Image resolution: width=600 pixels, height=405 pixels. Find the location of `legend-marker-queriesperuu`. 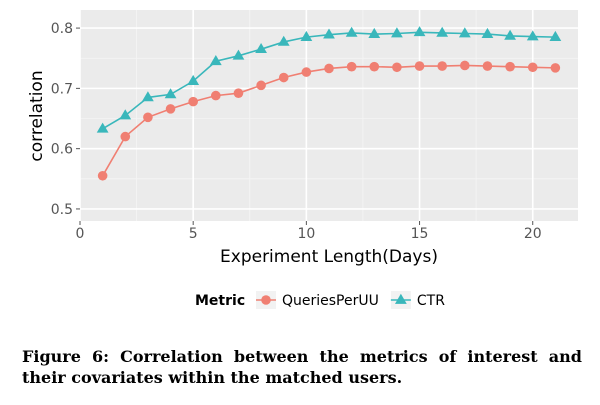

legend-marker-queriesperuu is located at coordinates (266, 300).